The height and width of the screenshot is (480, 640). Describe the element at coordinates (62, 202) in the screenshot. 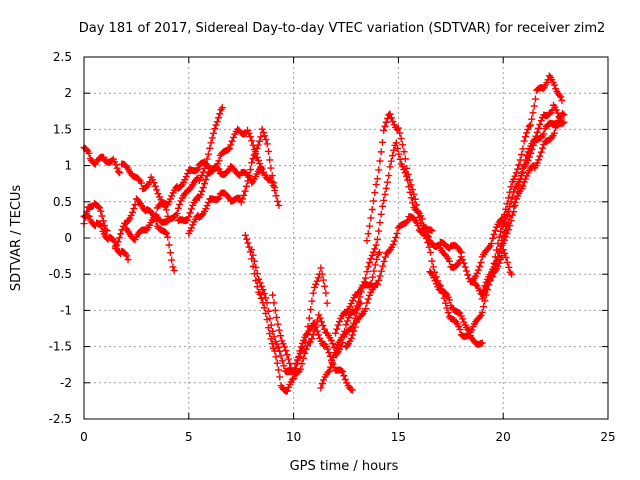

I see `y-tick-label: 0.5` at that location.